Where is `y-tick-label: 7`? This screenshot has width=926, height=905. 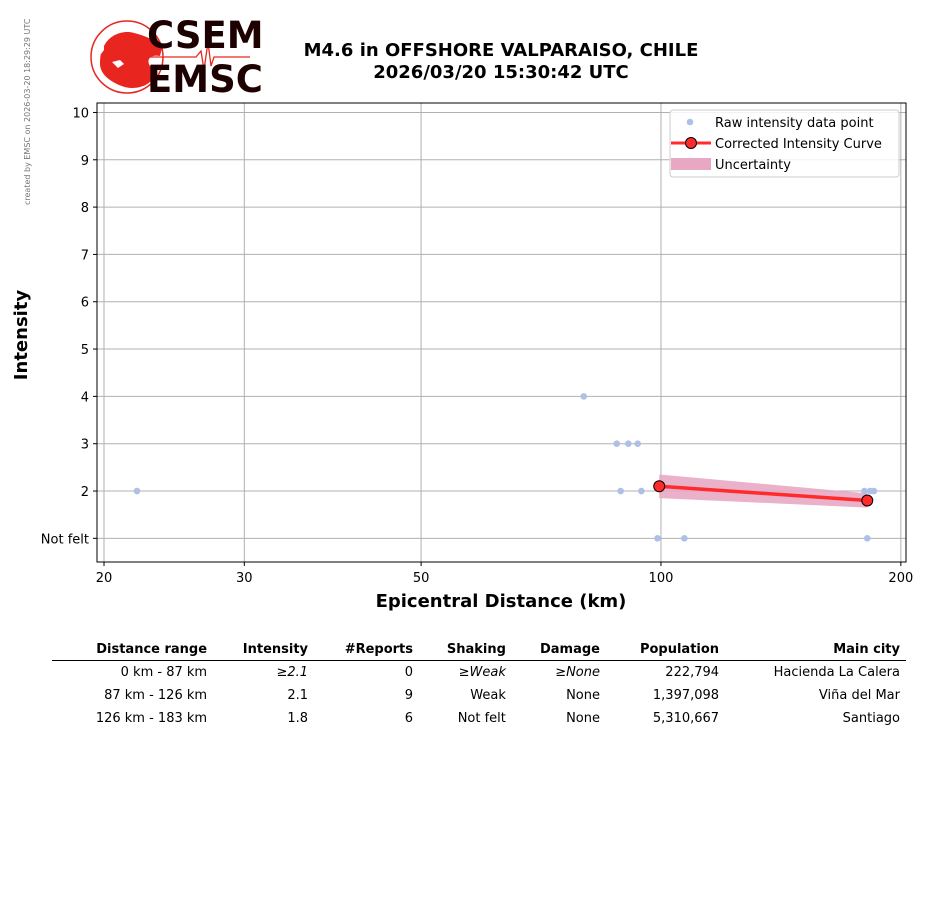
y-tick-label: 7 is located at coordinates (85, 255).